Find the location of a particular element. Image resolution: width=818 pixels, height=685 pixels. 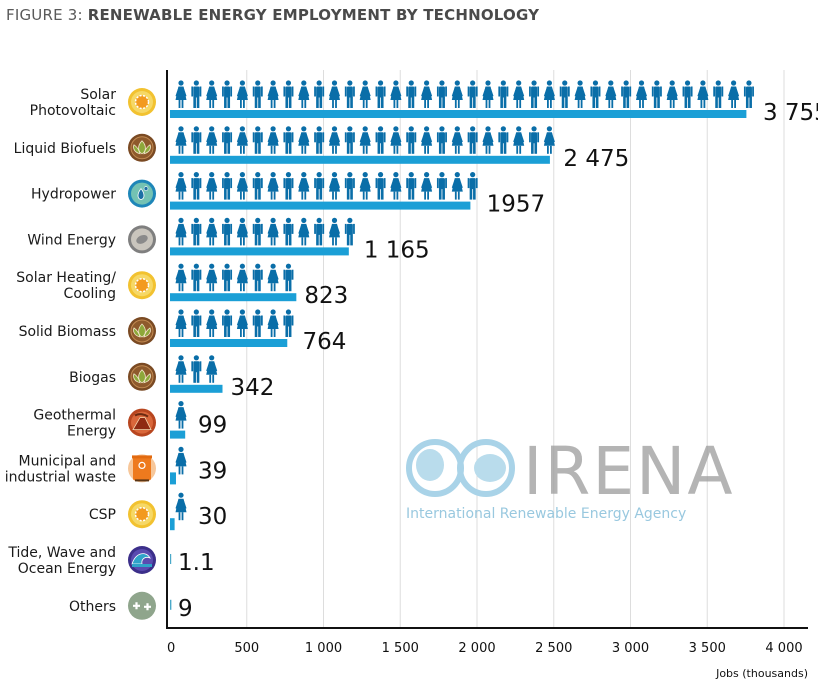

bar-row: Biogas 342 is located at coordinates (171, 378).